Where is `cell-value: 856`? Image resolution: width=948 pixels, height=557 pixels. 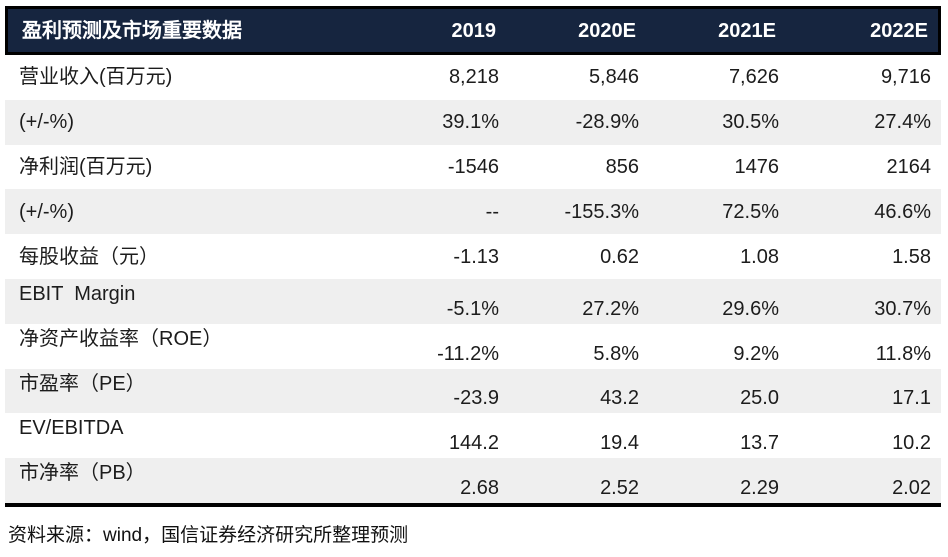 cell-value: 856 is located at coordinates (622, 166).